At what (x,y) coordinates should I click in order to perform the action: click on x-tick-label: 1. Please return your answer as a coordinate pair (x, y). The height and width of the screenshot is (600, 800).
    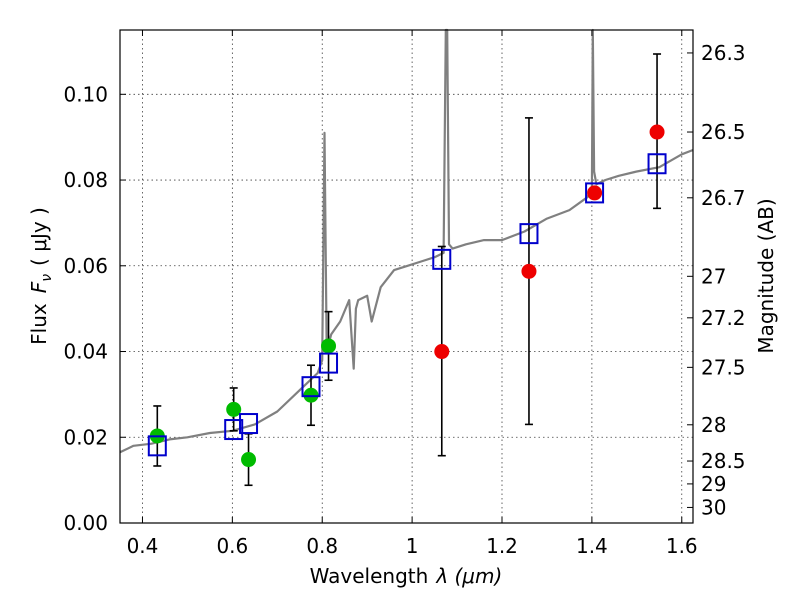
    Looking at the image, I should click on (412, 546).